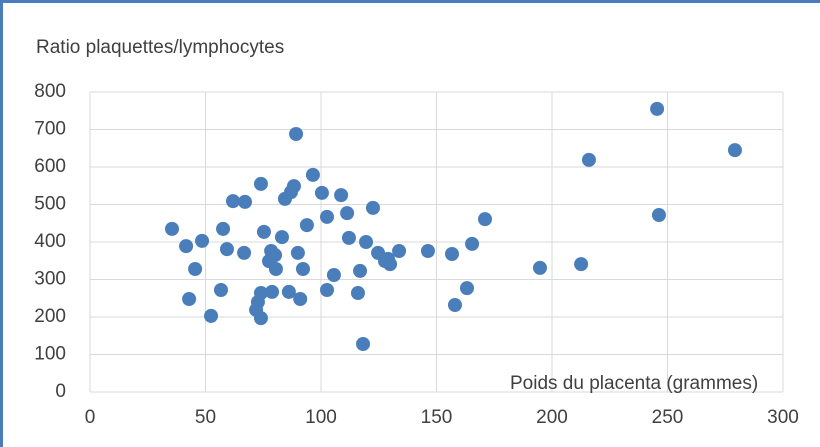 The width and height of the screenshot is (820, 447). What do you see at coordinates (50, 279) in the screenshot?
I see `y-tick-label: 300` at bounding box center [50, 279].